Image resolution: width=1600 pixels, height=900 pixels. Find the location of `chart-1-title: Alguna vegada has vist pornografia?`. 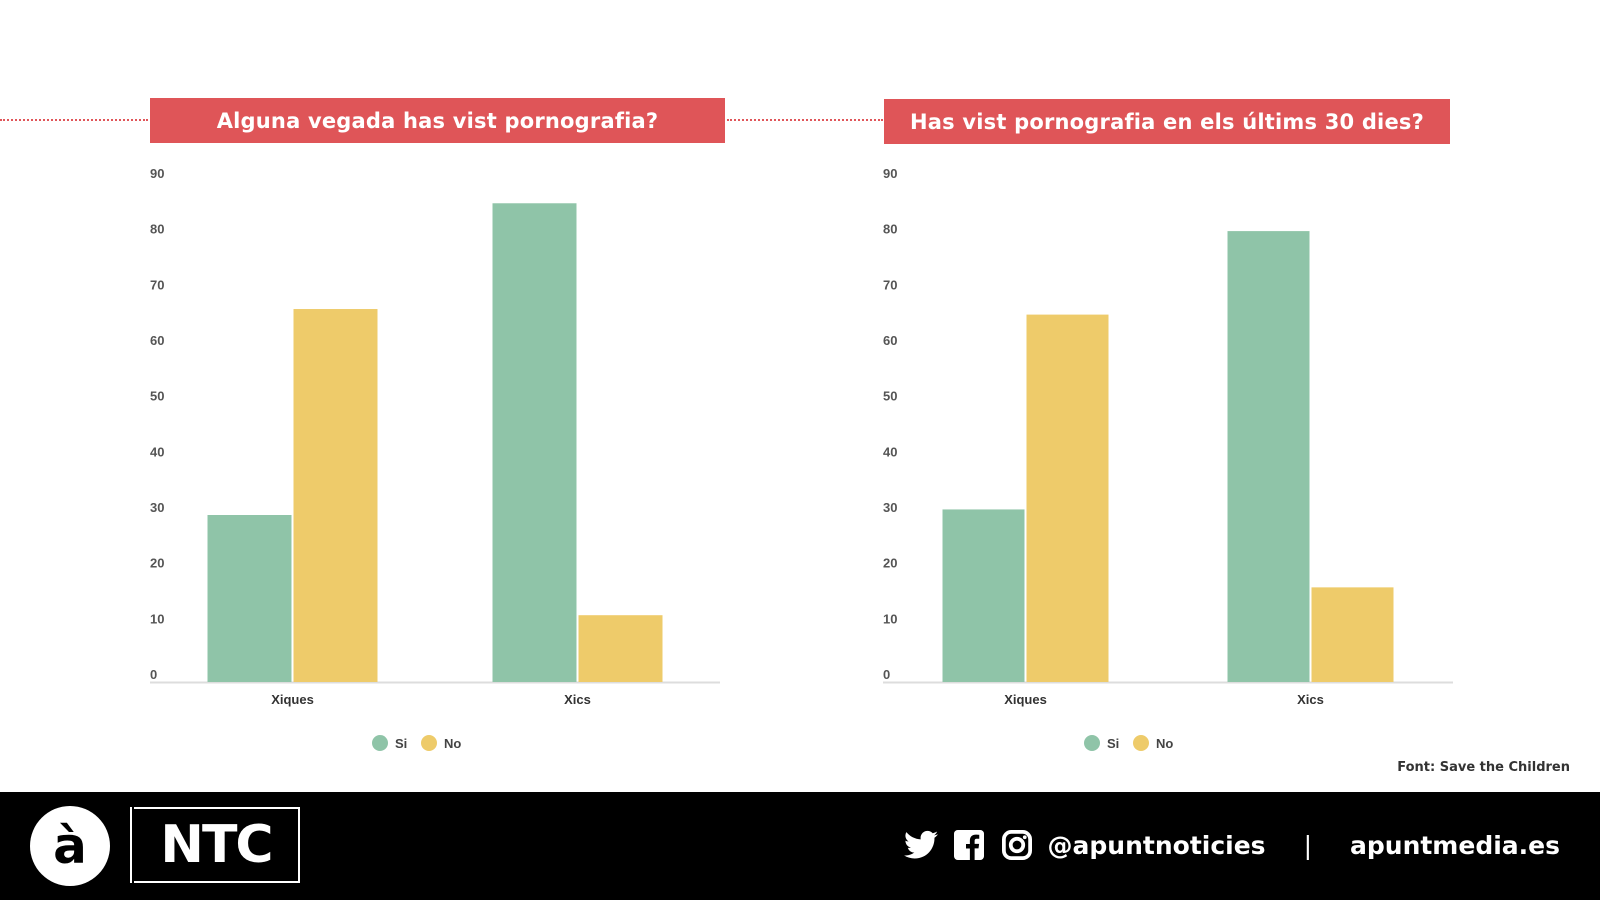

chart-1-title: Alguna vegada has vist pornografia? is located at coordinates (437, 120).